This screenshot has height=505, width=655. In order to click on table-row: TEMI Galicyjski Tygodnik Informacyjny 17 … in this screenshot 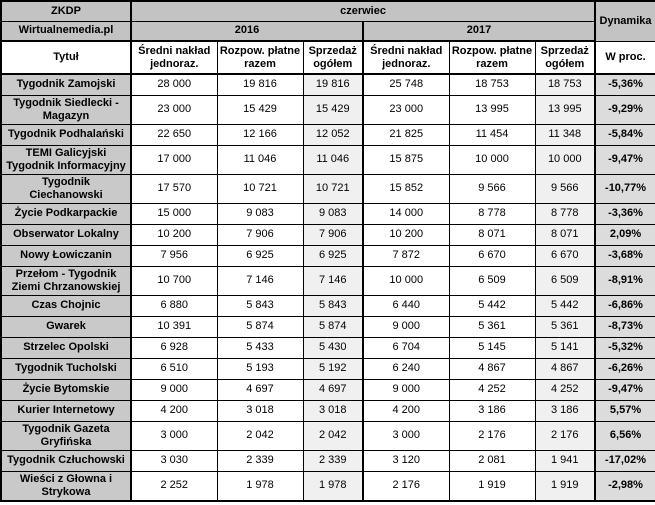, I will do `click(327, 159)`.